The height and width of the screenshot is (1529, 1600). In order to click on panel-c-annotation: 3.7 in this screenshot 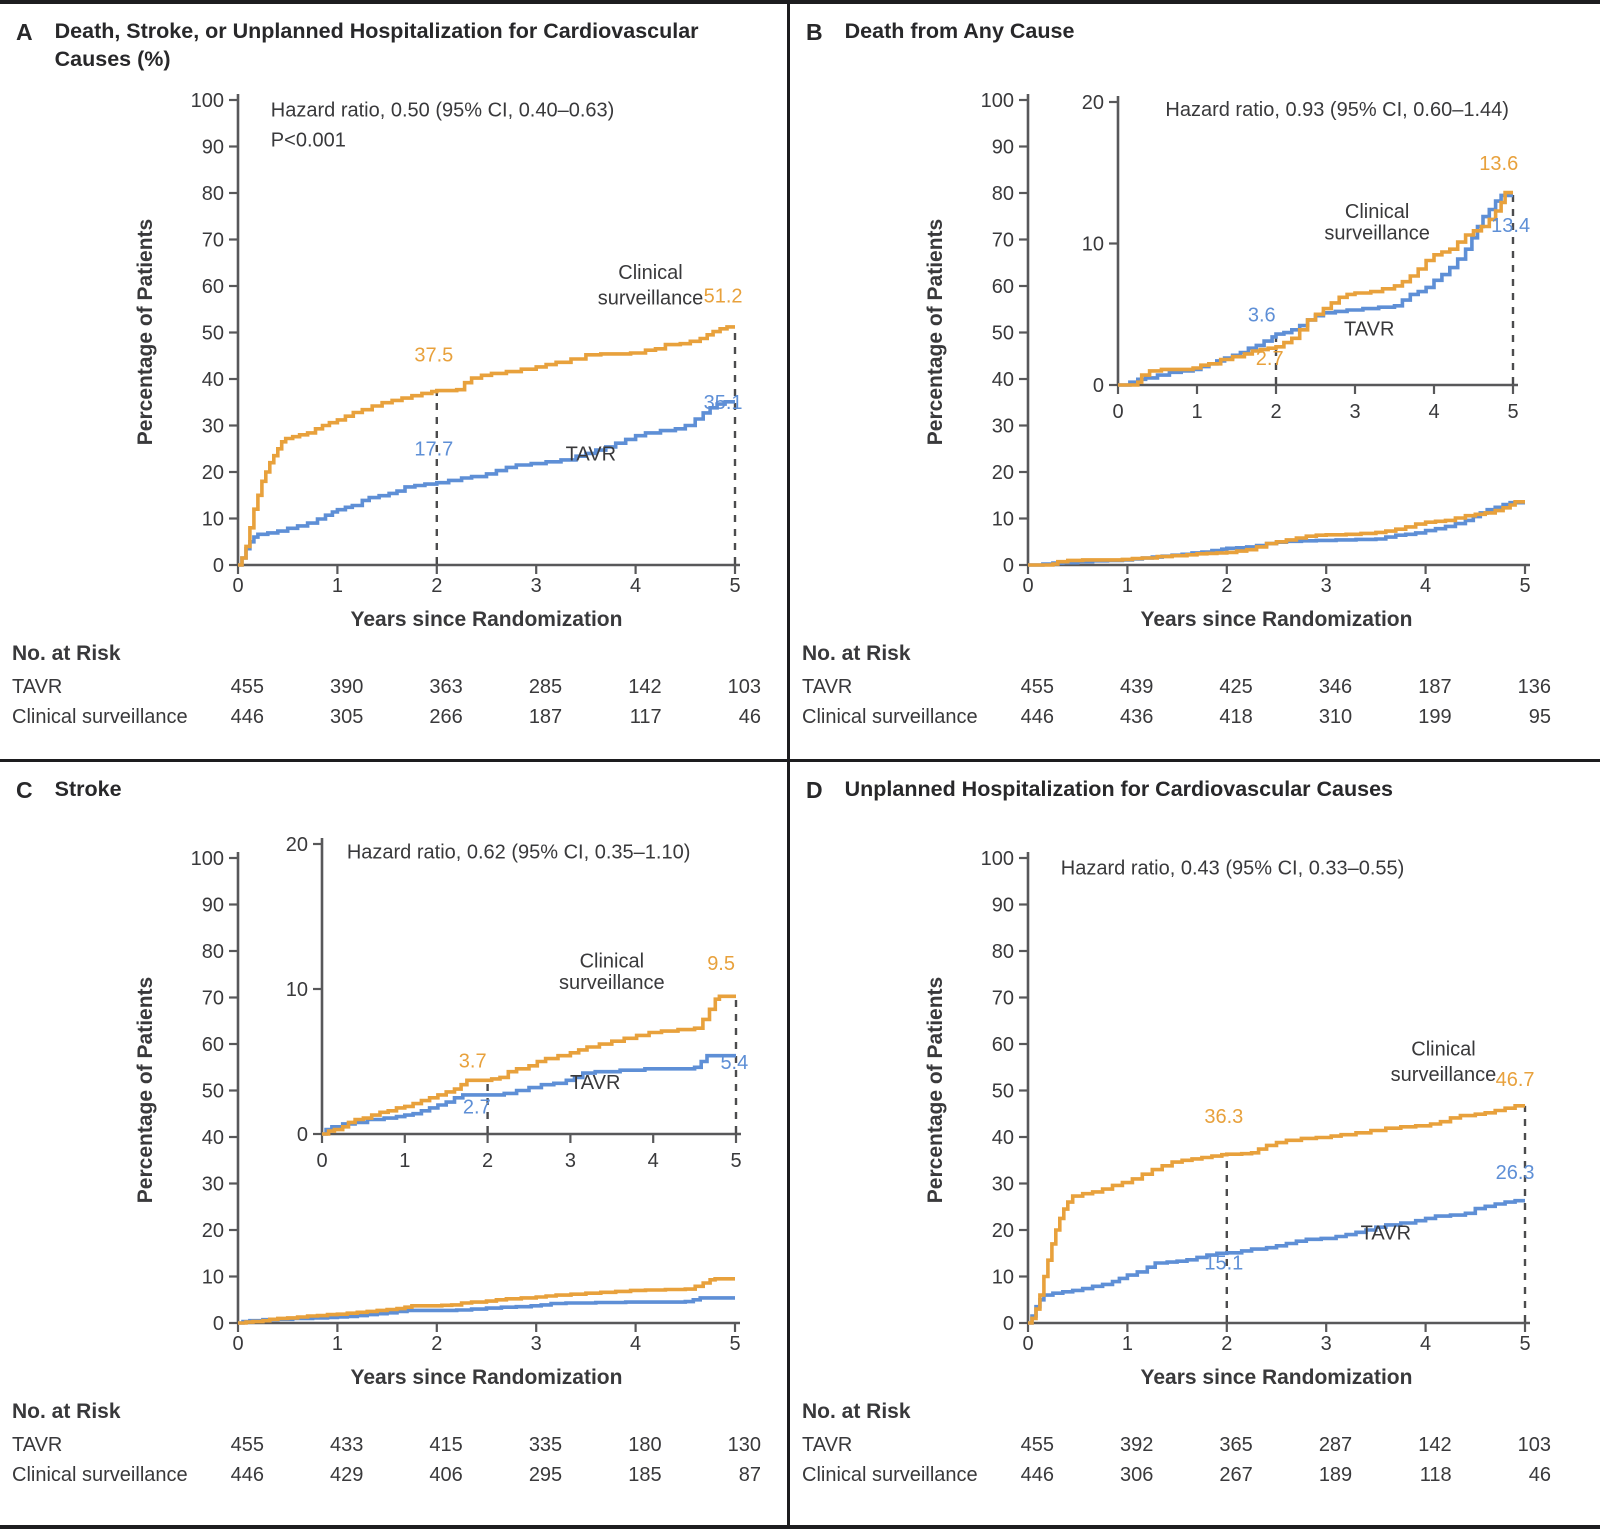, I will do `click(473, 1061)`.